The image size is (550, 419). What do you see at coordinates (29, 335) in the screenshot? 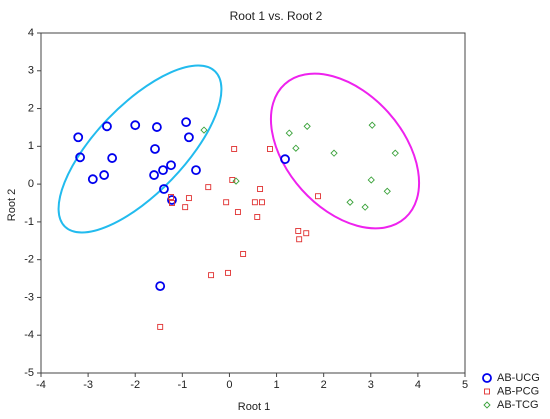
I see `y-tick-label: -4` at bounding box center [29, 335].